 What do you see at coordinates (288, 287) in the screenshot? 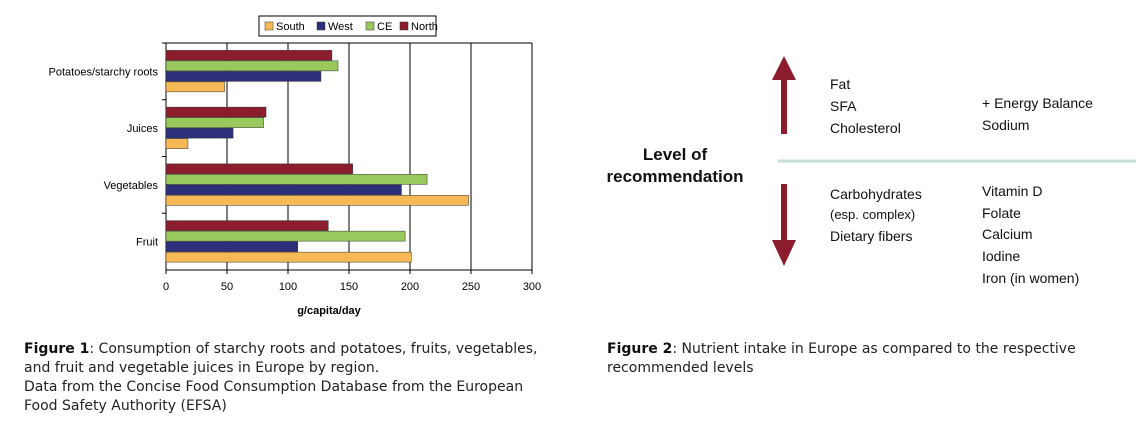
I see `x-tick-label: 100` at bounding box center [288, 287].